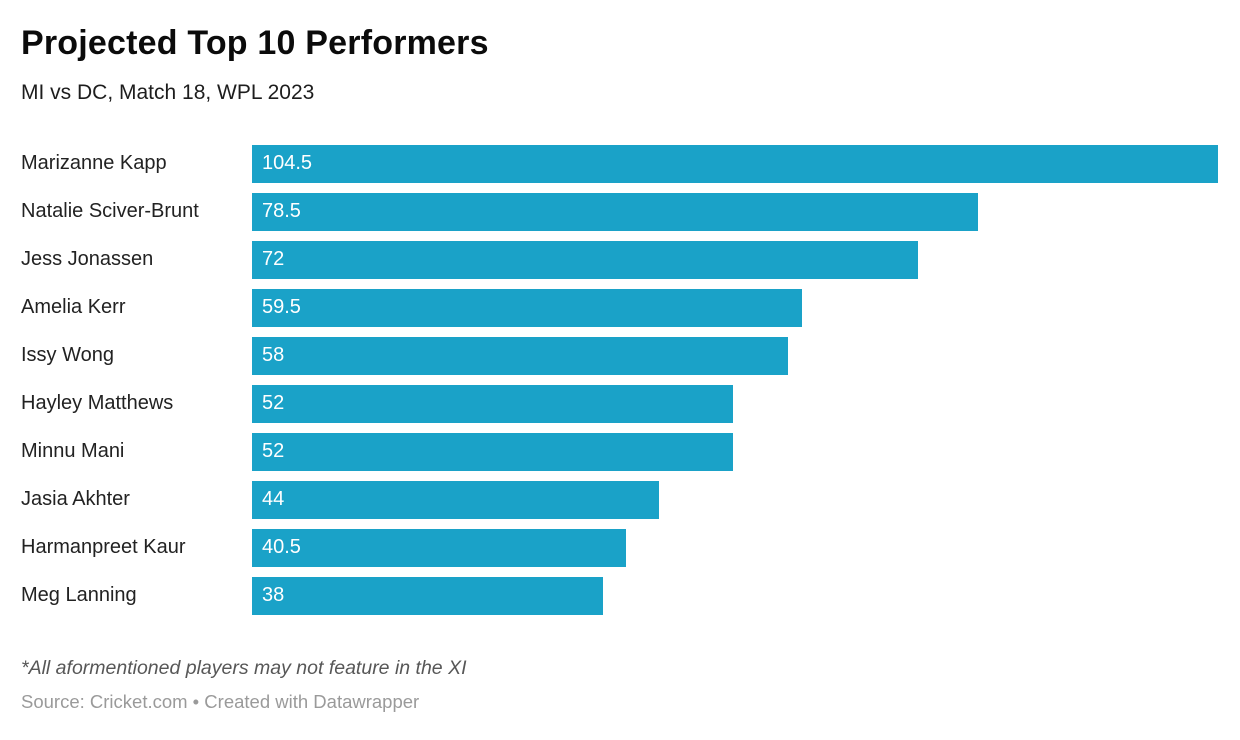 This screenshot has height=740, width=1240. I want to click on player-label: Jasia Akhter, so click(75, 499).